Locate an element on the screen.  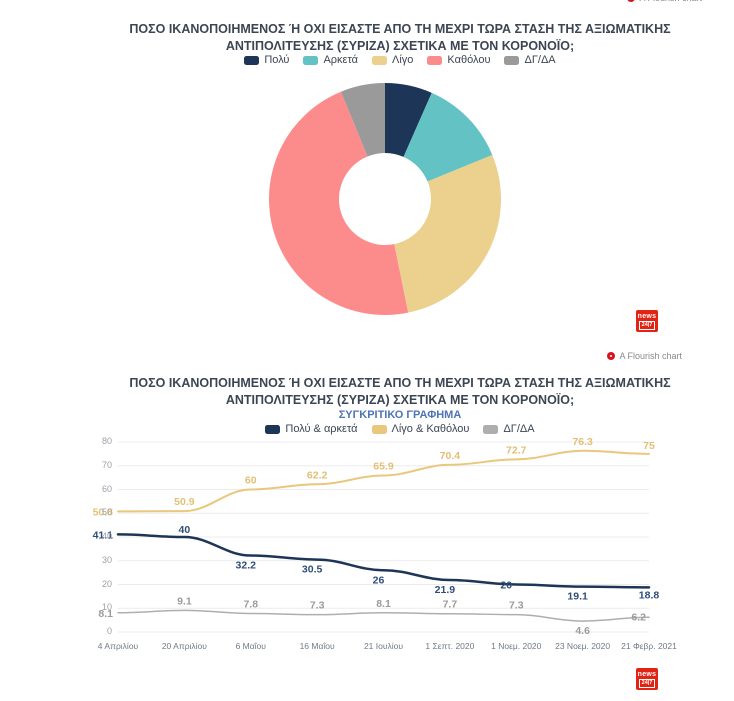
line-legend: Πολύ & αρκετά Λίγο & Καθόλου ΔΓ/ΔΑ is located at coordinates (400, 429).